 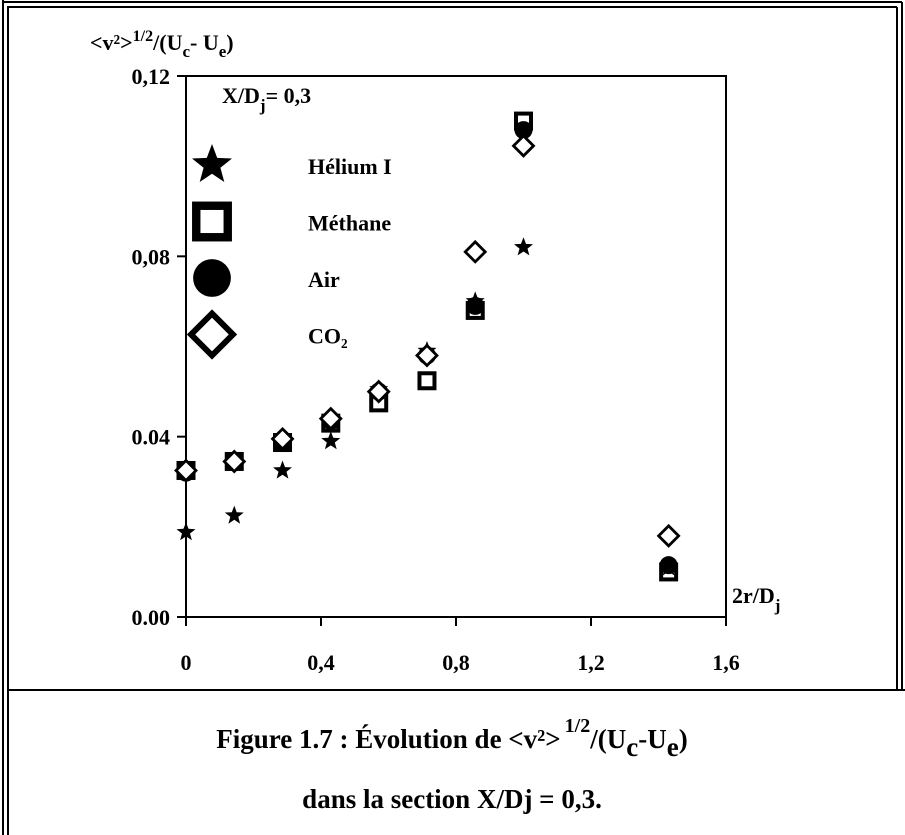 I want to click on x-tick-label: 1,6, so click(x=726, y=662).